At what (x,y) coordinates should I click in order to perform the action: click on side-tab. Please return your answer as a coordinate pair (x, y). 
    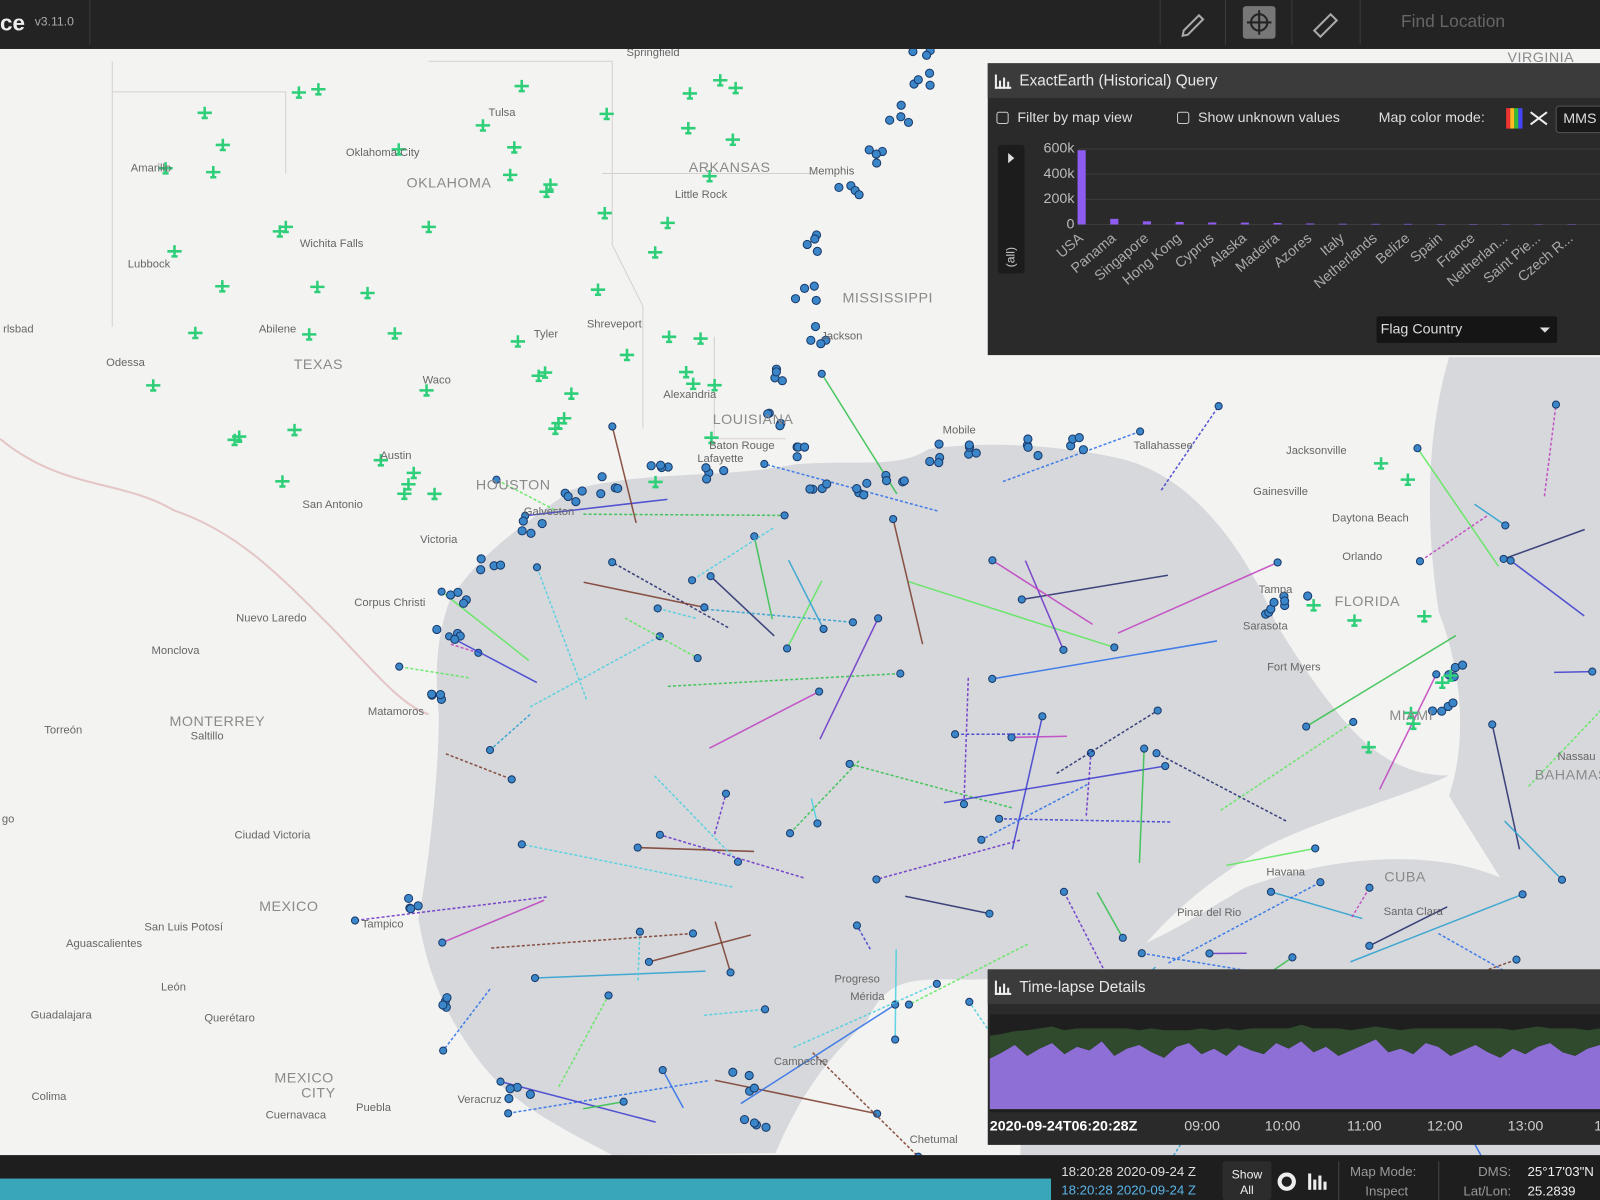
    Looking at the image, I should click on (1011, 209).